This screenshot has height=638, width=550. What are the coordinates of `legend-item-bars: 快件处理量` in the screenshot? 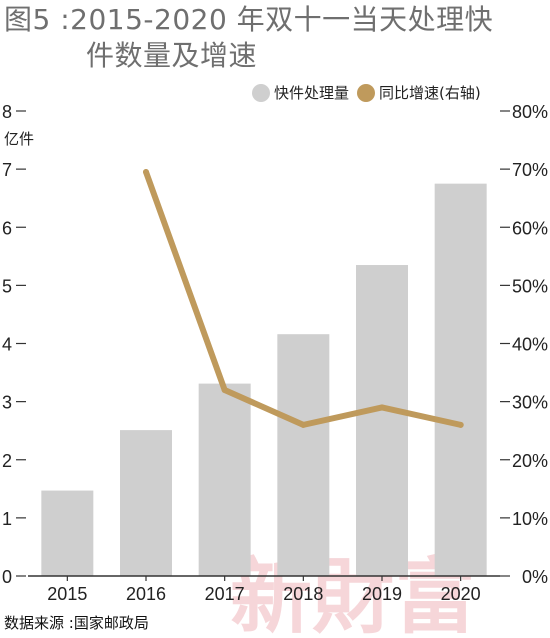 It's located at (300, 92).